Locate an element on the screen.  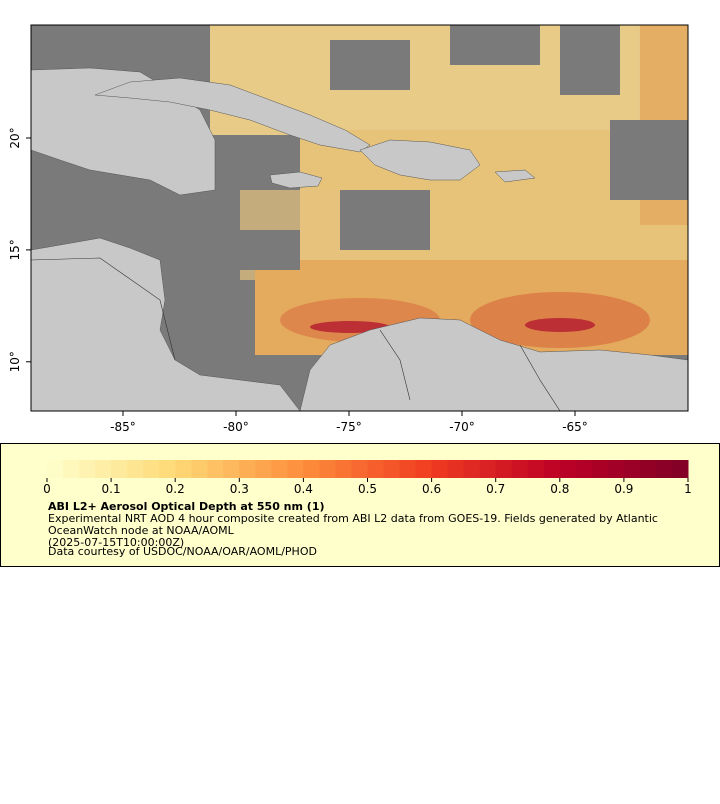
y-tick-label: 15° is located at coordinates (15, 249).